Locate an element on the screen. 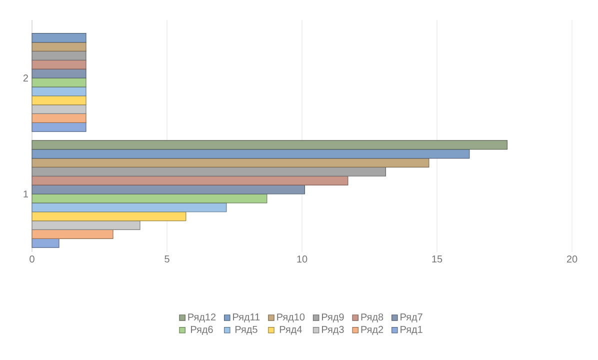  y-tick-label: 2 is located at coordinates (25, 78).